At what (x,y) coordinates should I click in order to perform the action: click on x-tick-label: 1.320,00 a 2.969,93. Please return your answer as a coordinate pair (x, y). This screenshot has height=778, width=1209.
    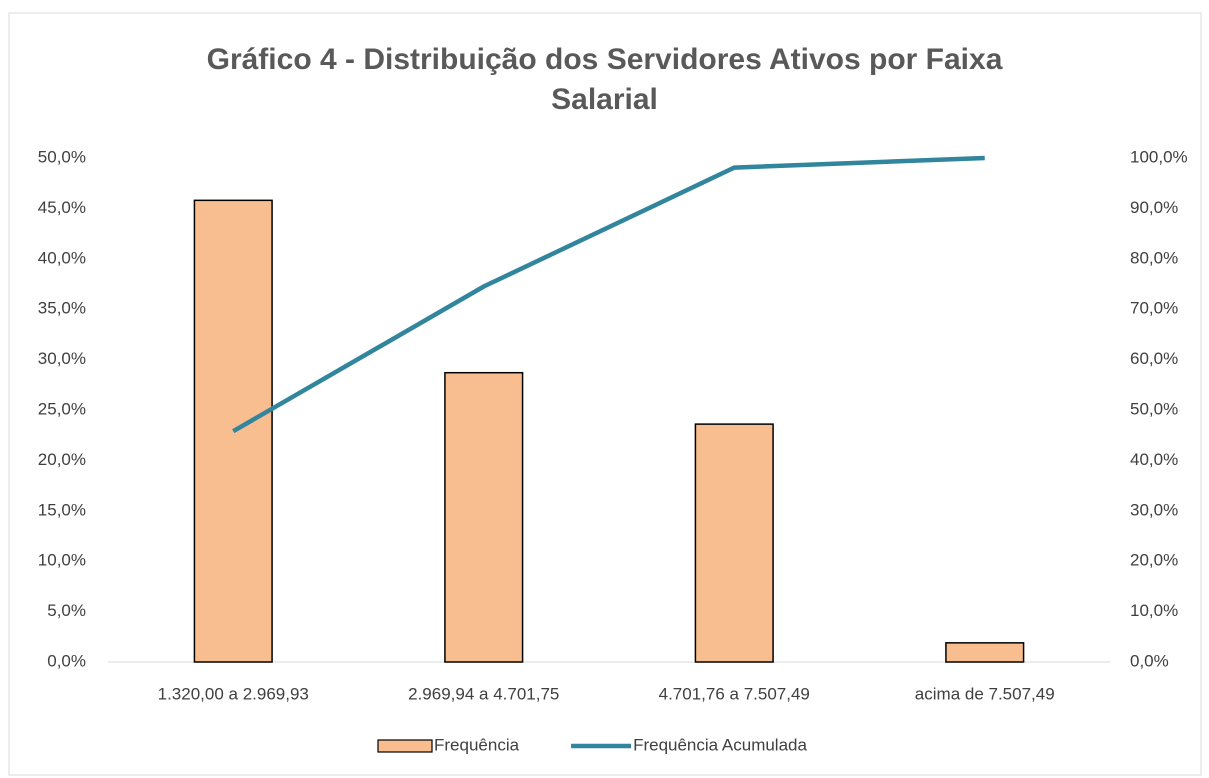
    Looking at the image, I should click on (233, 693).